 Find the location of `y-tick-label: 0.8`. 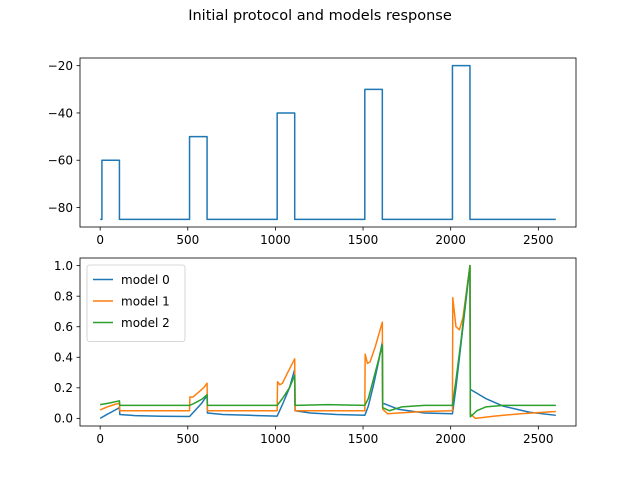

y-tick-label: 0.8 is located at coordinates (63, 296).